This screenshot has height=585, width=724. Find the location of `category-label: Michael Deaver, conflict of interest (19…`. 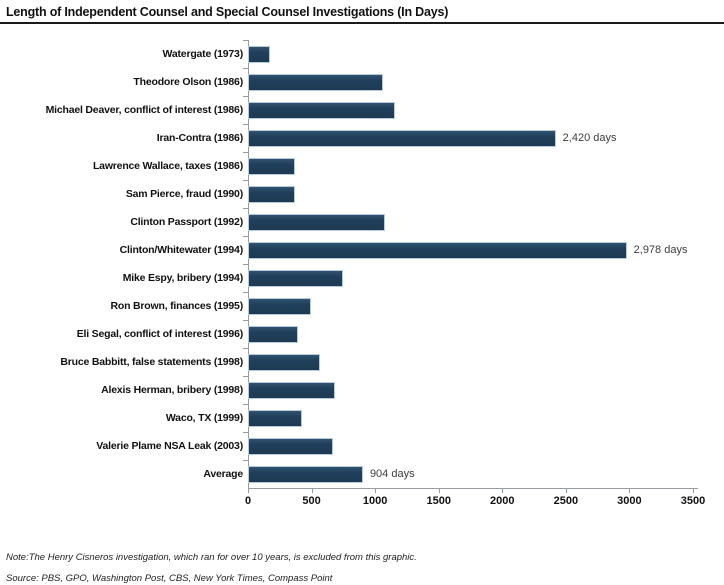

category-label: Michael Deaver, conflict of interest (19… is located at coordinates (144, 110).